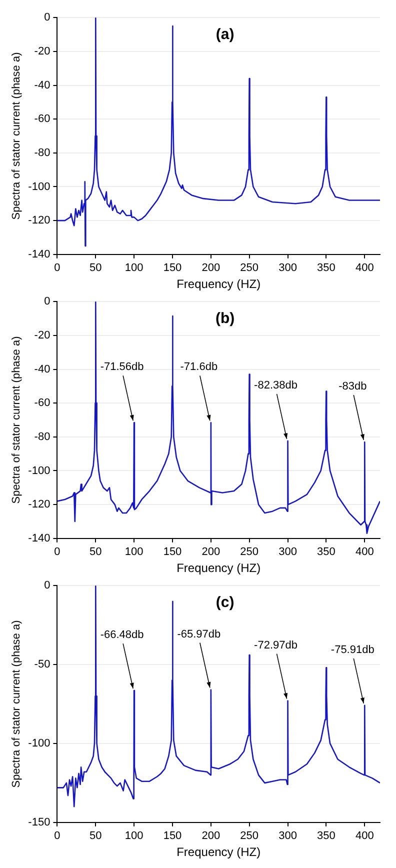 The width and height of the screenshot is (396, 868). Describe the element at coordinates (352, 386) in the screenshot. I see `annotation: -83db` at that location.